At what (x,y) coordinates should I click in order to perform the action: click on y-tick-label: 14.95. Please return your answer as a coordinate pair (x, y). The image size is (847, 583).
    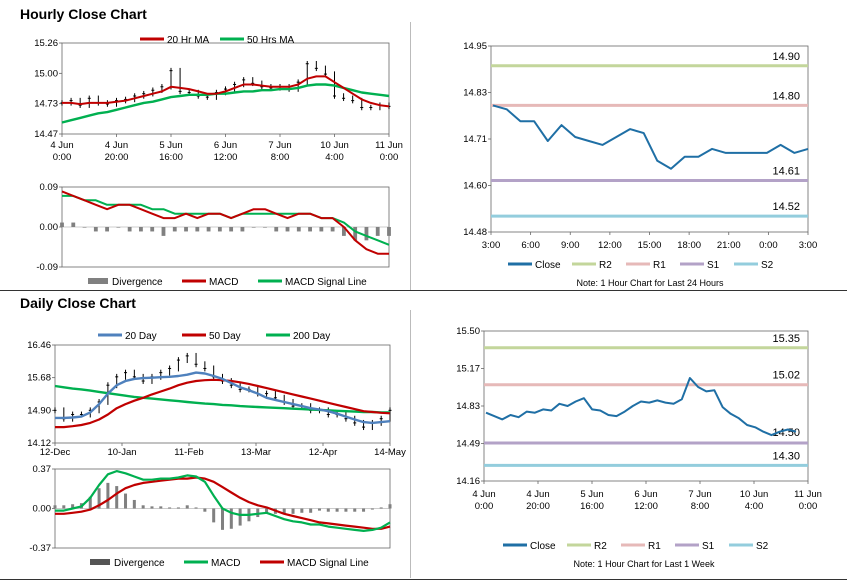
    Looking at the image, I should click on (475, 46).